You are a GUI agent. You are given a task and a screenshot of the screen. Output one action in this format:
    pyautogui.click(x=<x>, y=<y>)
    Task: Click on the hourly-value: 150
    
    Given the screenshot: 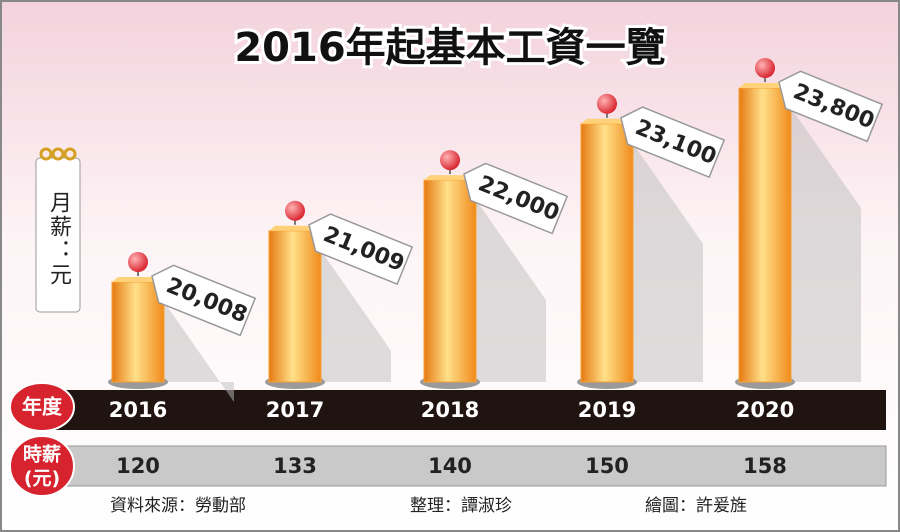 What is the action you would take?
    pyautogui.click(x=607, y=466)
    